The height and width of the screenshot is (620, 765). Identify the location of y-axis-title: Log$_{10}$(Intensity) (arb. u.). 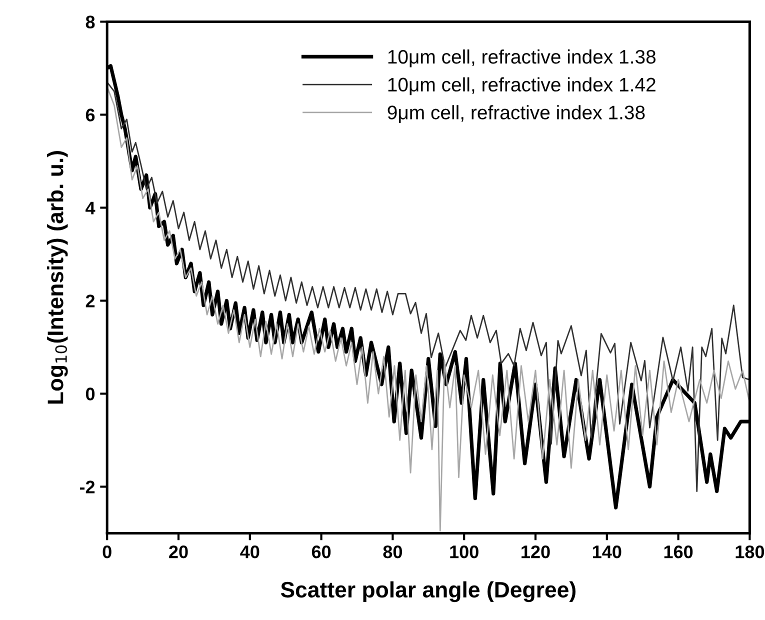
(57, 277).